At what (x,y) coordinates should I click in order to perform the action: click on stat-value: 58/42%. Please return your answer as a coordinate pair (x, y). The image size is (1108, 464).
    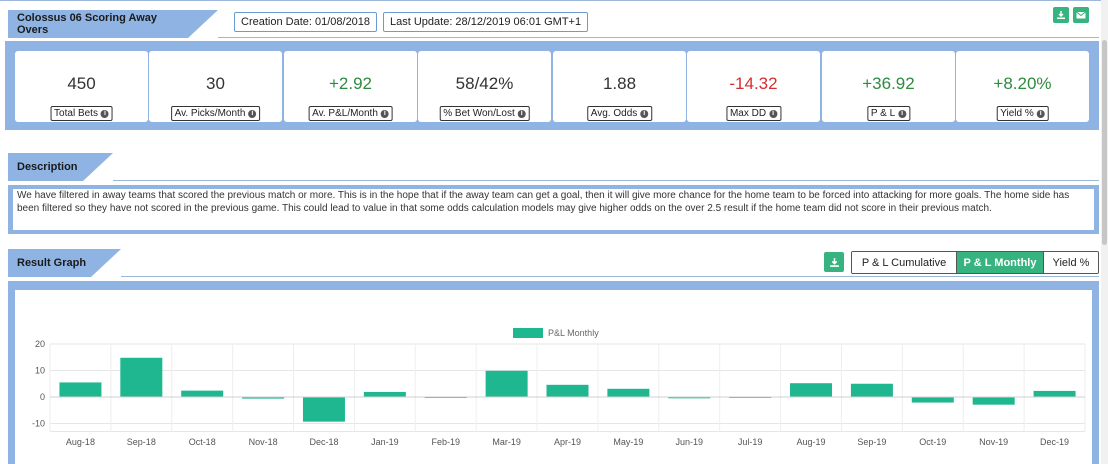
    Looking at the image, I should click on (484, 83).